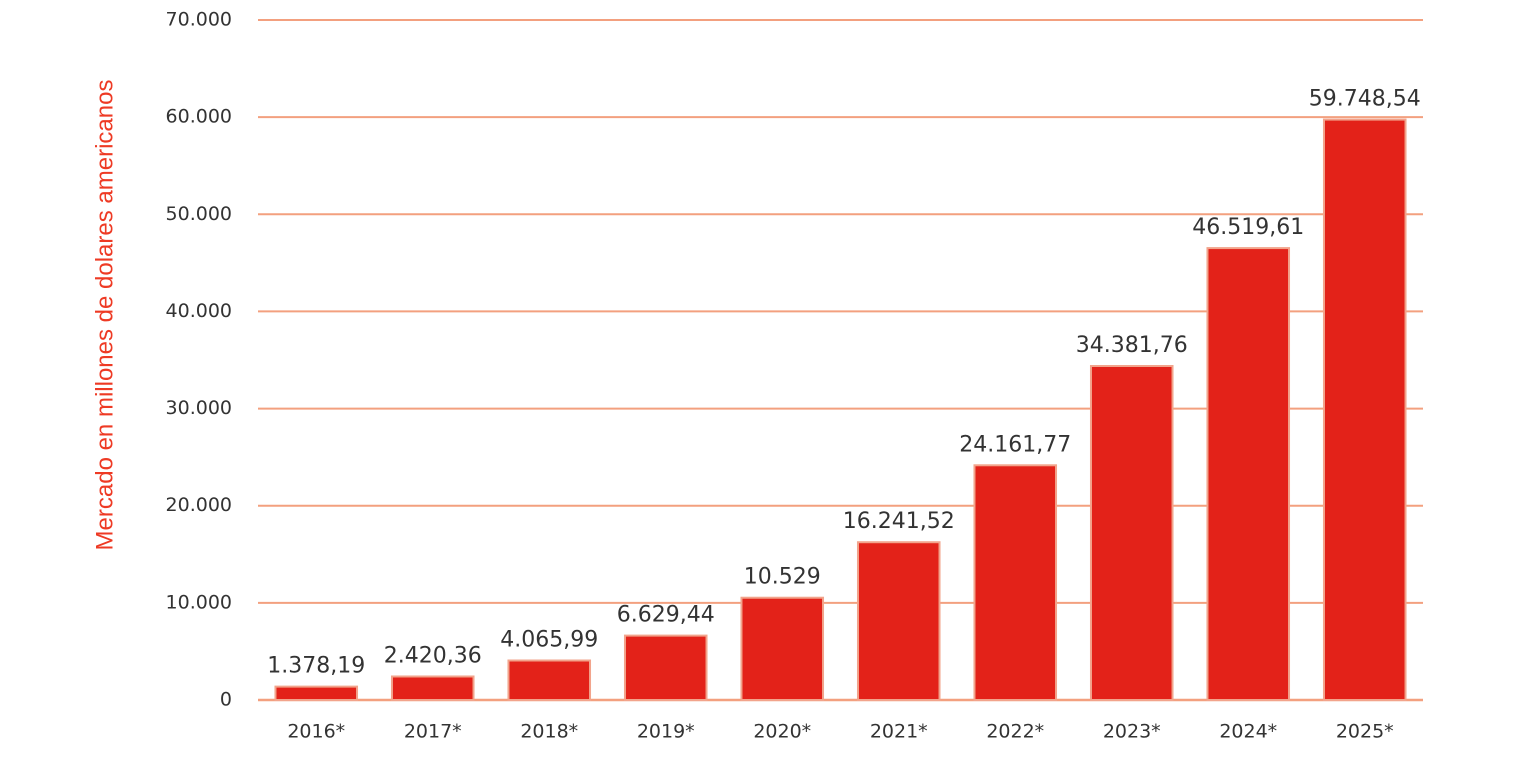 The width and height of the screenshot is (1513, 767). Describe the element at coordinates (666, 615) in the screenshot. I see `data-label: 6.629,44` at that location.